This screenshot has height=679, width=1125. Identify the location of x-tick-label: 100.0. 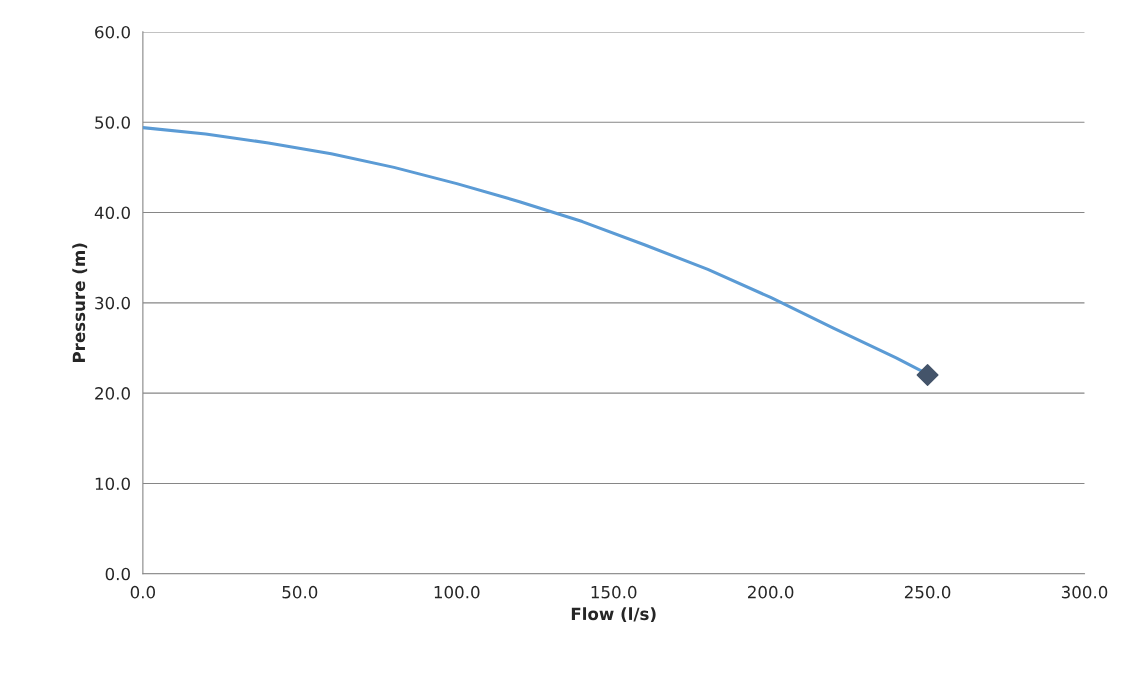
(457, 592).